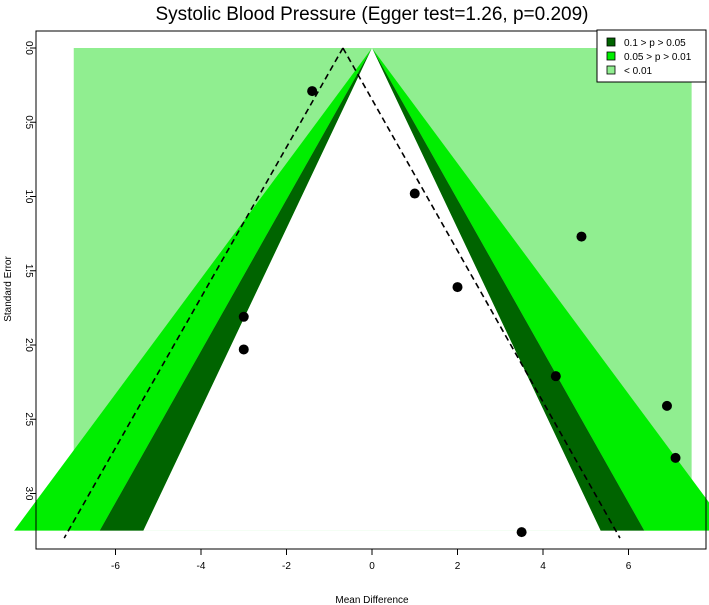  What do you see at coordinates (543, 566) in the screenshot?
I see `x-tick-label: 4` at bounding box center [543, 566].